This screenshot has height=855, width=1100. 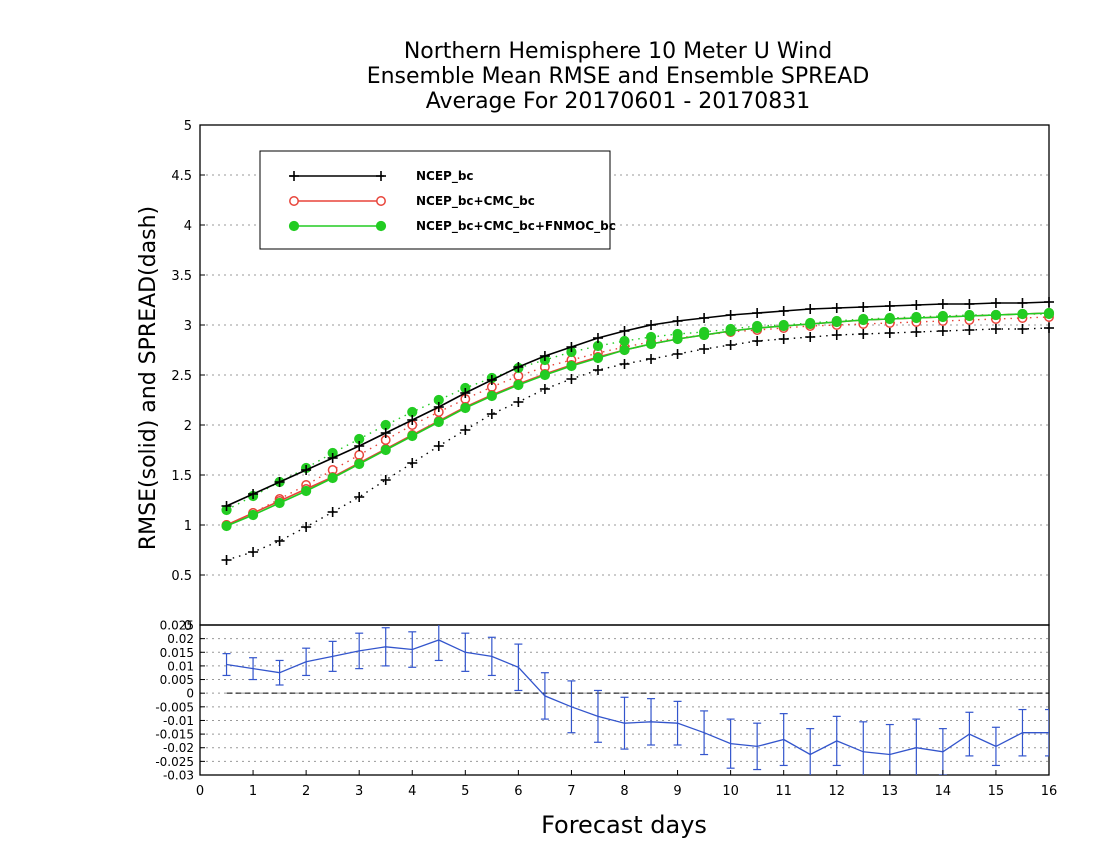 What do you see at coordinates (180, 639) in the screenshot?
I see `y-tick-label-bottom: 0.02` at bounding box center [180, 639].